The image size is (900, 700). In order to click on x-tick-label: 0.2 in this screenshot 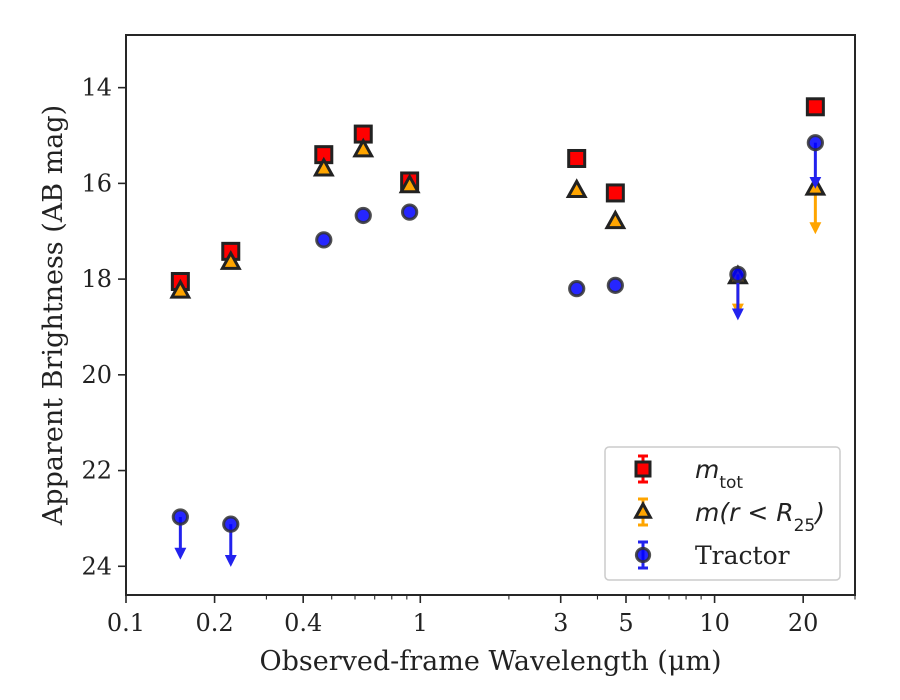, I will do `click(215, 623)`.